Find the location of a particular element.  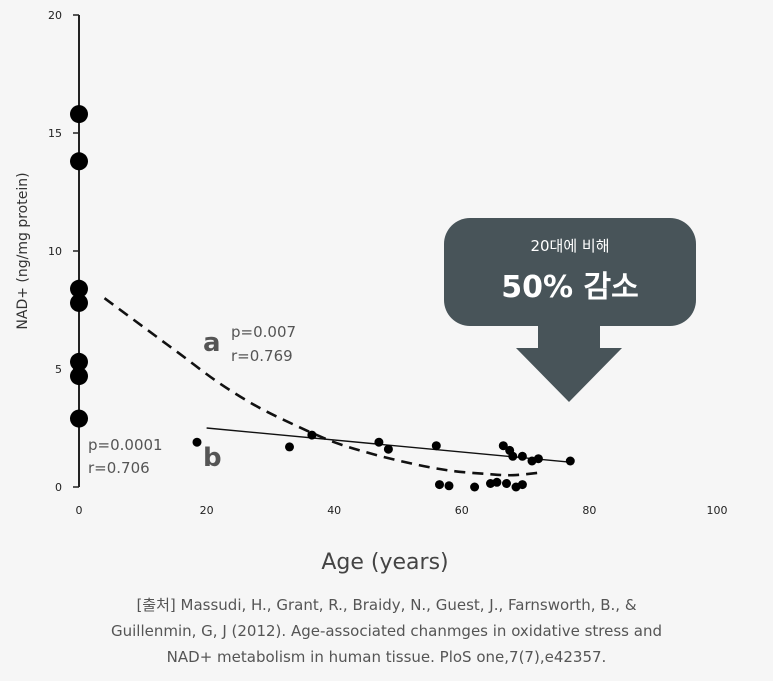

callout-headline: 50% 감소 is located at coordinates (569, 287).